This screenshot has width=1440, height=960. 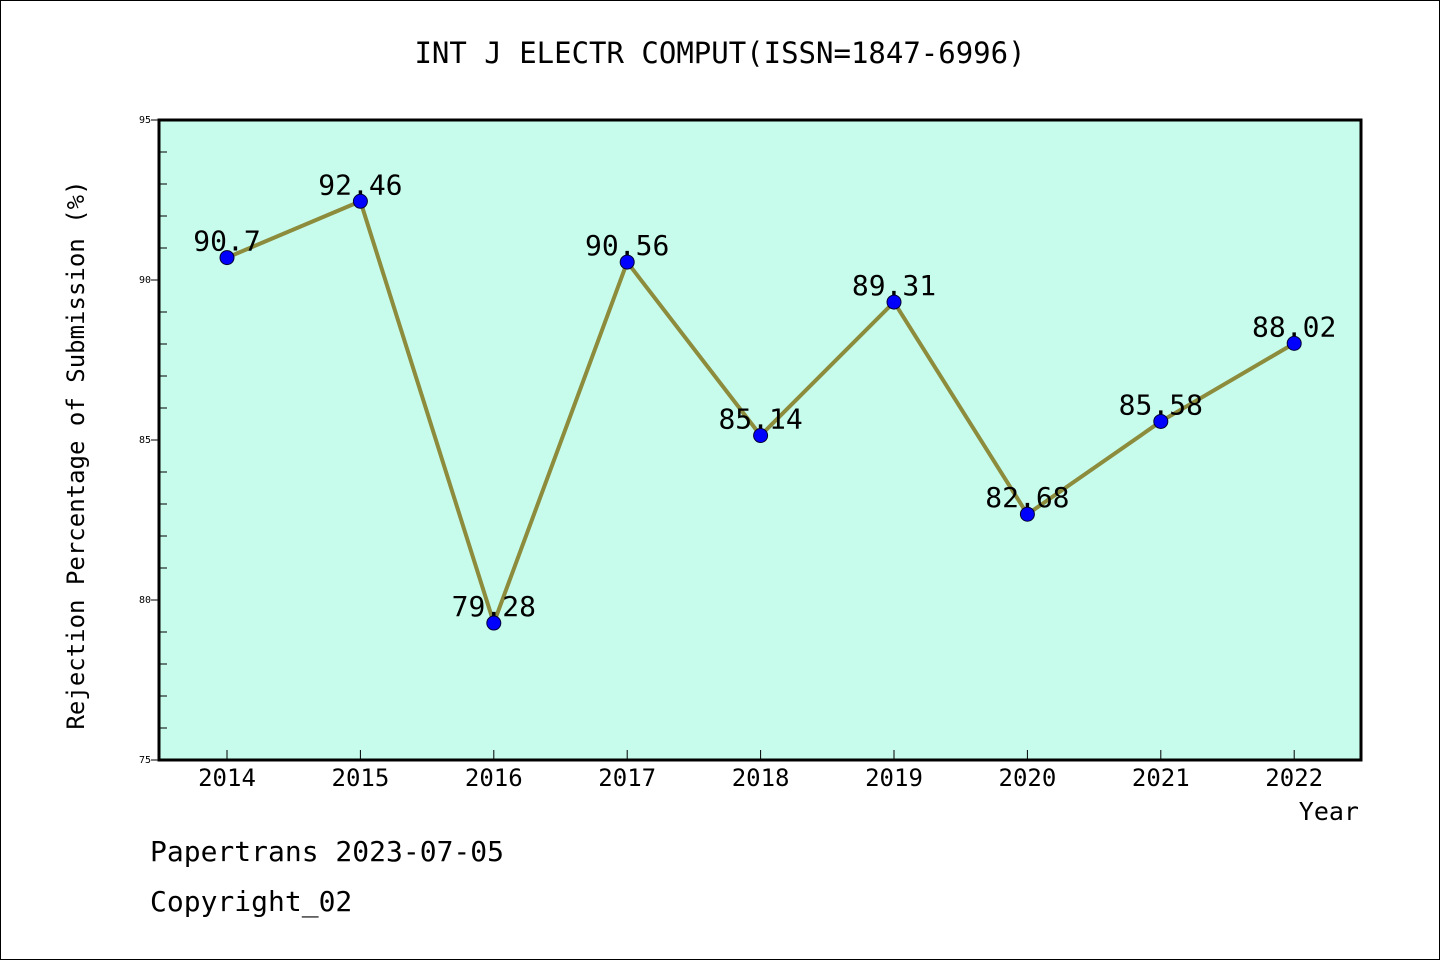 What do you see at coordinates (145, 760) in the screenshot?
I see `y-tick-label: 75` at bounding box center [145, 760].